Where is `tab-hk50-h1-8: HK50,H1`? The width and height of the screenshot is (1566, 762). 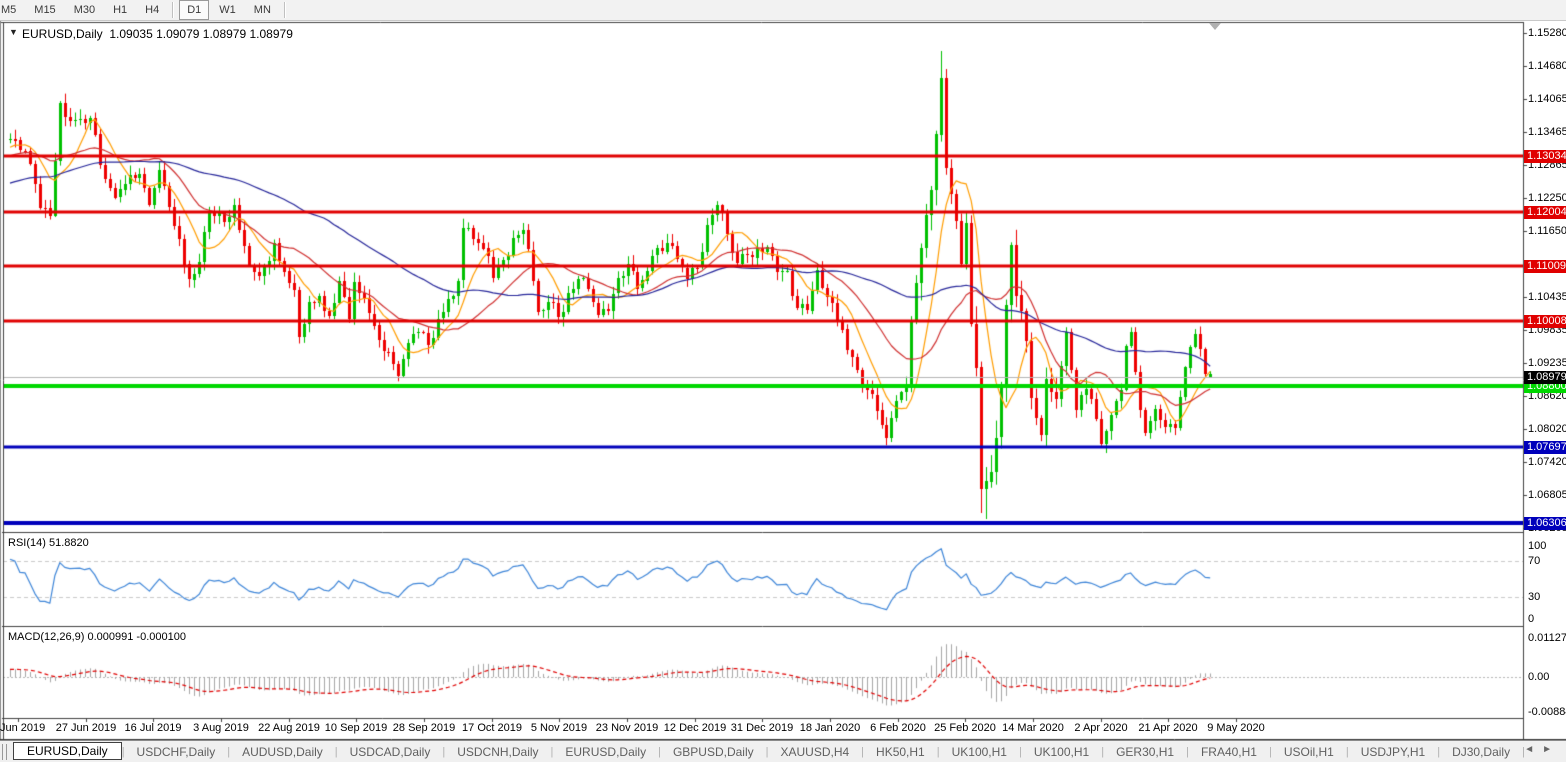 tab-hk50-h1-8: HK50,H1 is located at coordinates (900, 751).